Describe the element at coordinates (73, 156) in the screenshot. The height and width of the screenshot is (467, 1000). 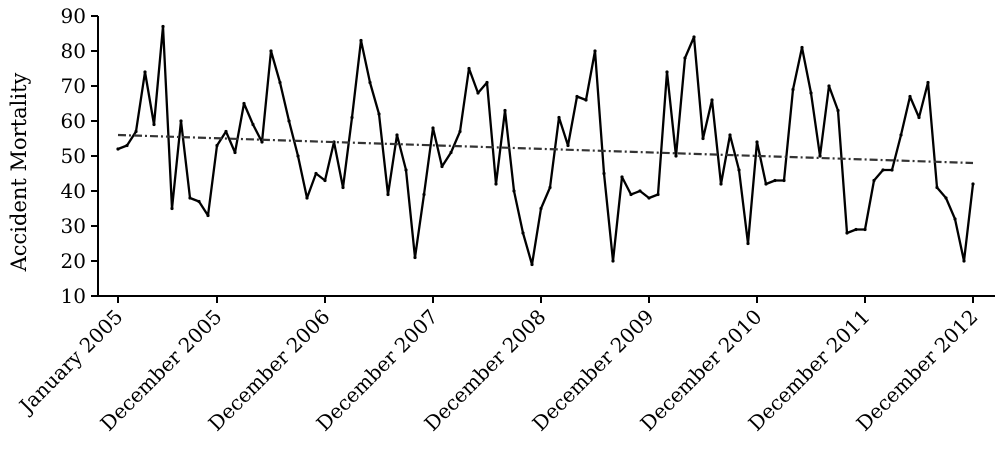
I see `y-tick-label: 50` at that location.